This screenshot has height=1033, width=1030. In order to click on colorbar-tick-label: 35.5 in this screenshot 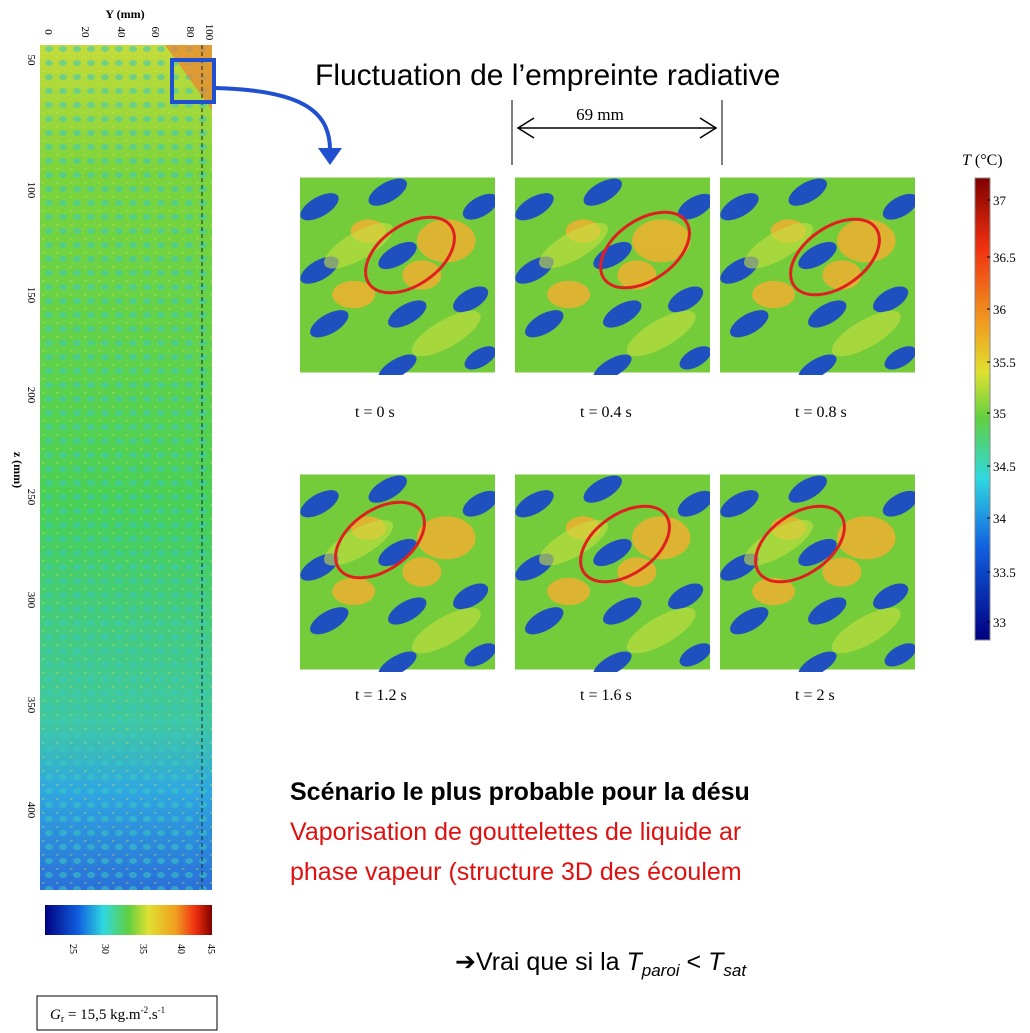, I will do `click(1004, 362)`.